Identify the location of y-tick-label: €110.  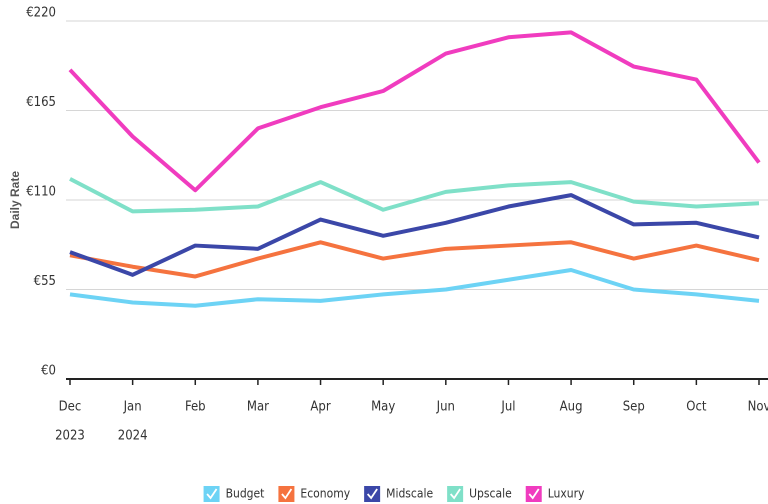
(41, 192).